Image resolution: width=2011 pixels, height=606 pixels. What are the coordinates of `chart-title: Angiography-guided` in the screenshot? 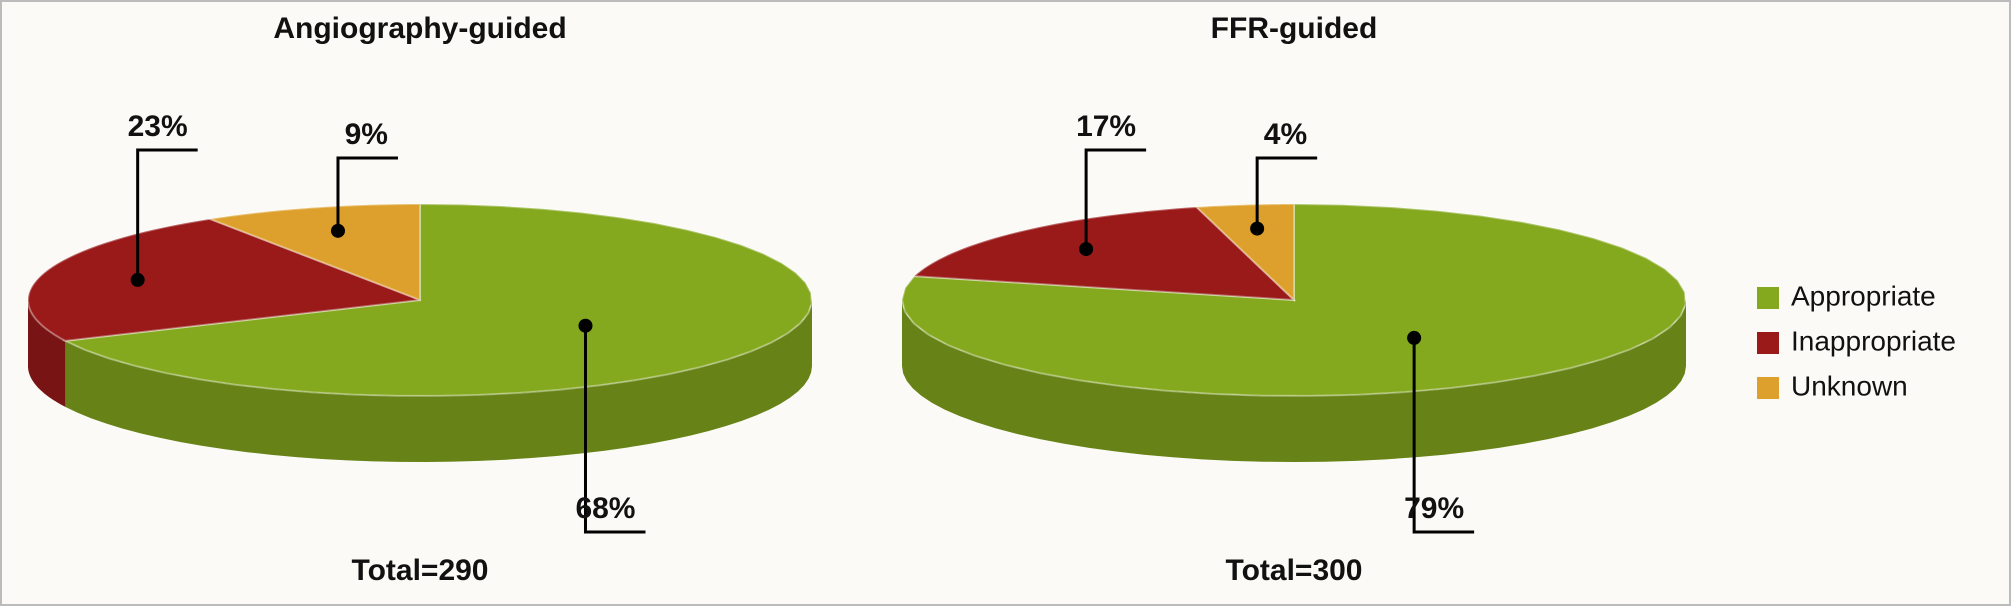 It's located at (419, 28).